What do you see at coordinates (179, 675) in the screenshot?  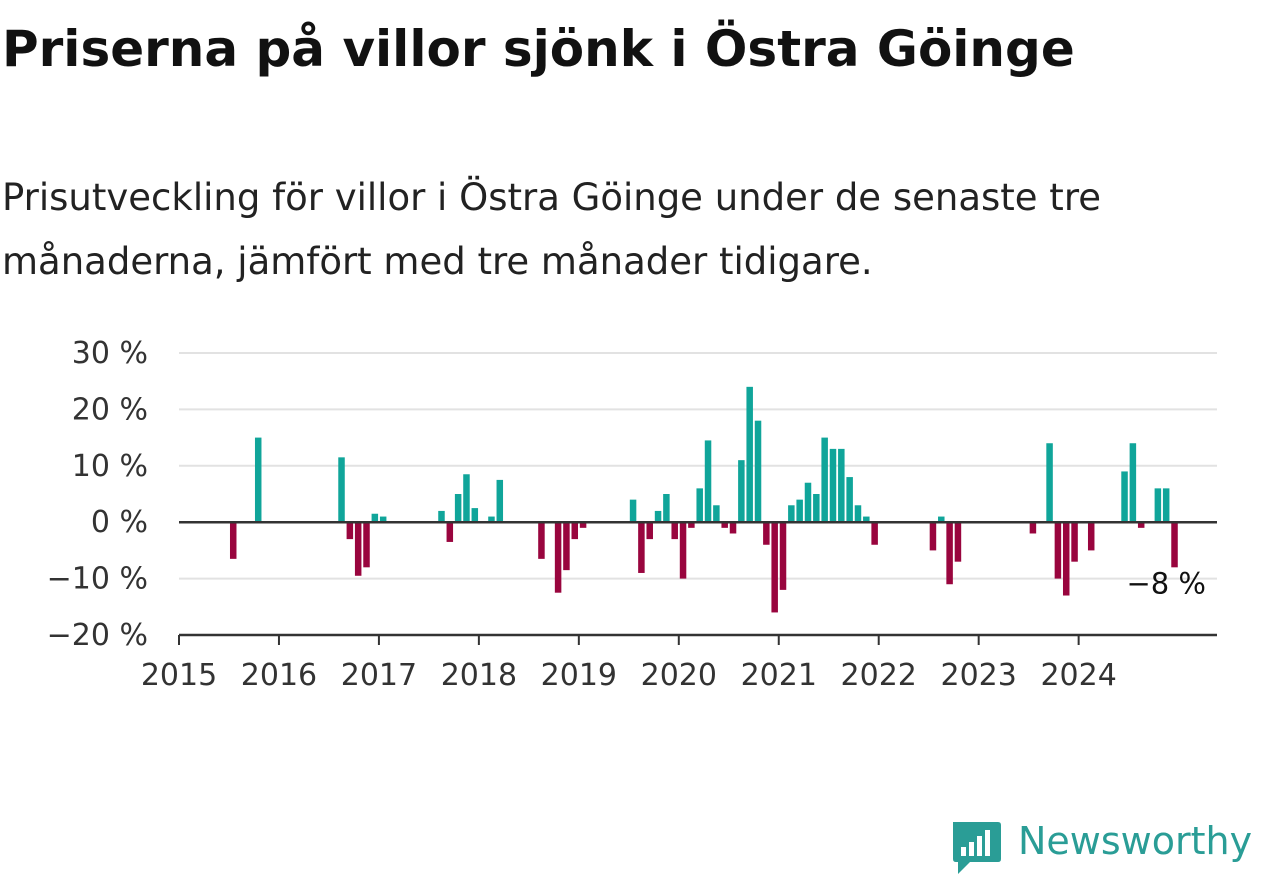 I see `x-tick-label: 2015` at bounding box center [179, 675].